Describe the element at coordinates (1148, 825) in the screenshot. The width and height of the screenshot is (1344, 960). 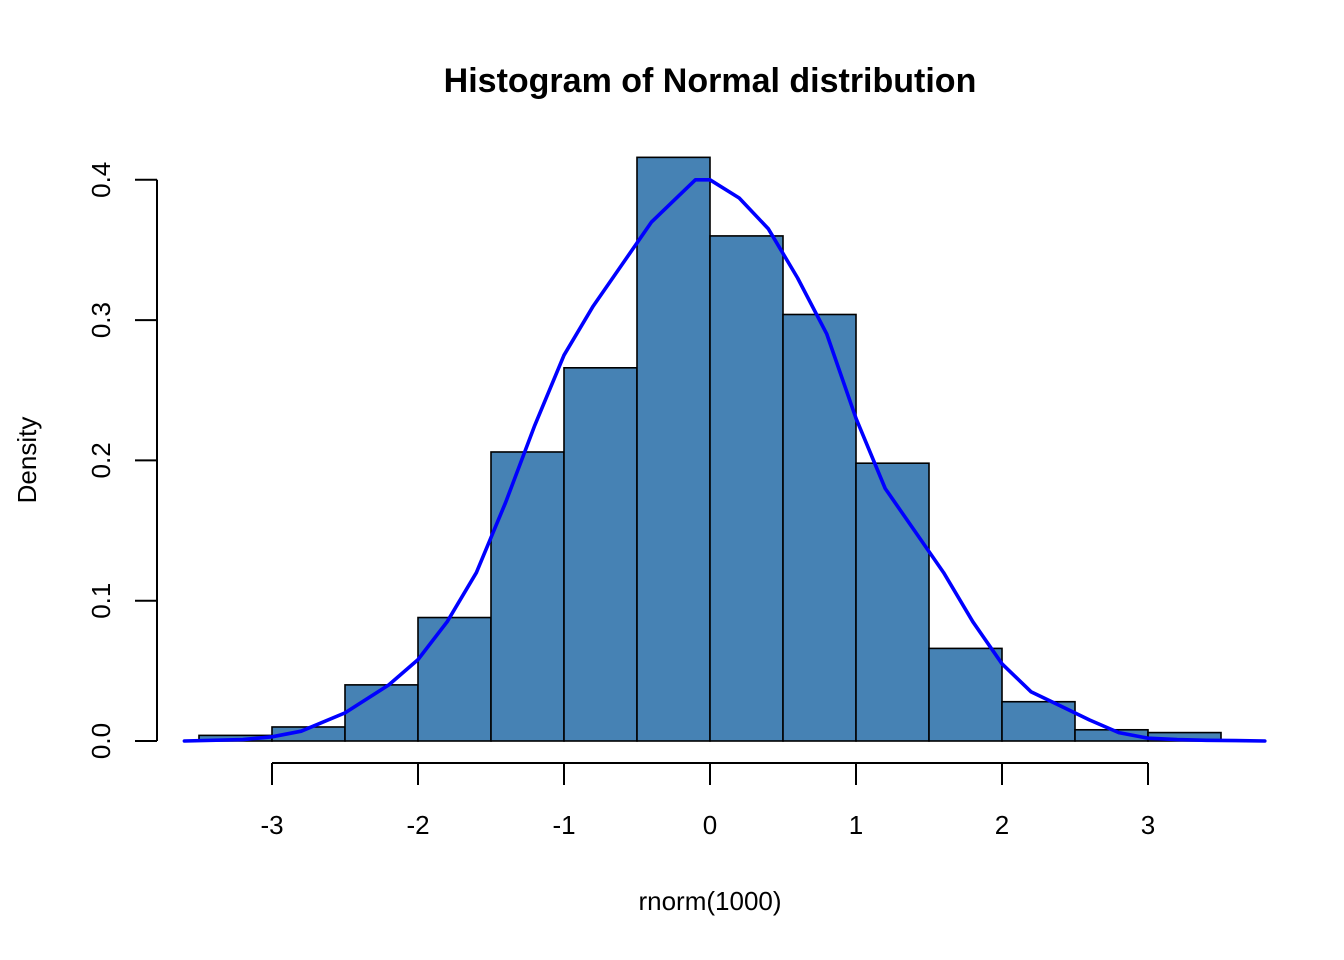
I see `x-tick-label: 3` at that location.